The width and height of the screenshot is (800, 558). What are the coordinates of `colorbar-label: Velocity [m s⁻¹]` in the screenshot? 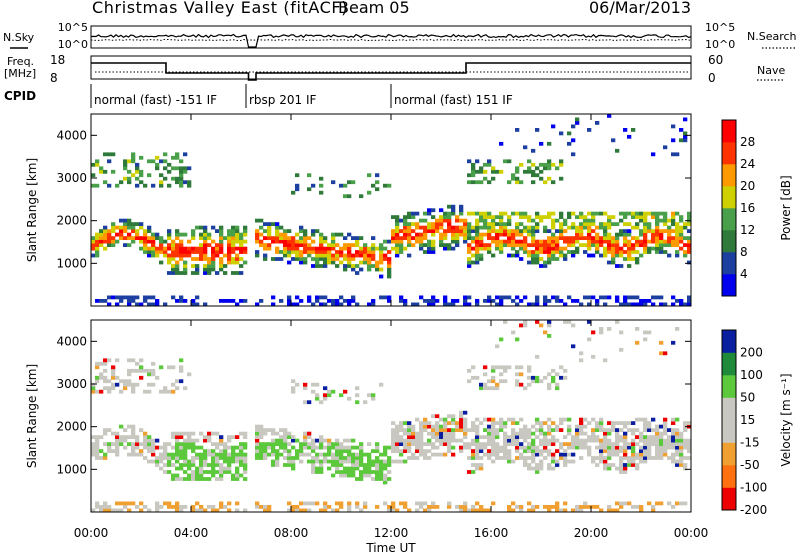 It's located at (786, 419).